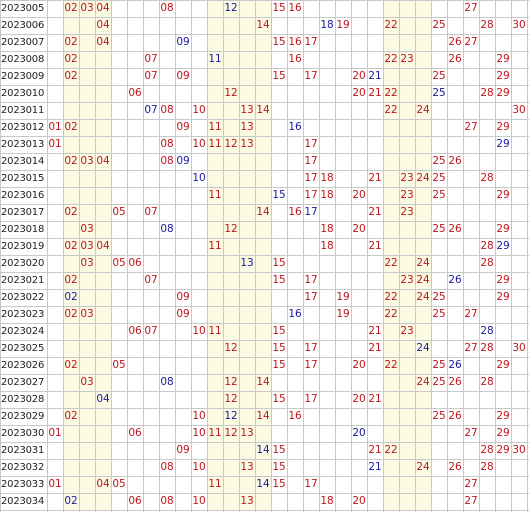  I want to click on number-cell: 28, so click(487, 331).